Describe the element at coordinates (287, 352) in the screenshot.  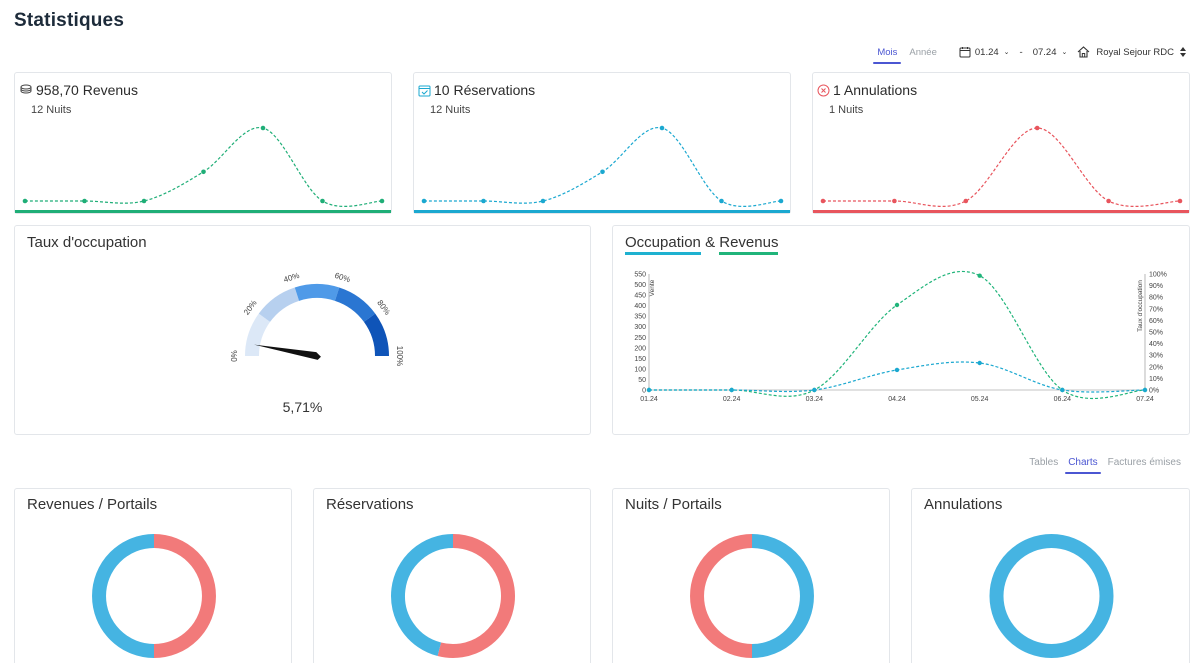
I see `gauge-needle` at that location.